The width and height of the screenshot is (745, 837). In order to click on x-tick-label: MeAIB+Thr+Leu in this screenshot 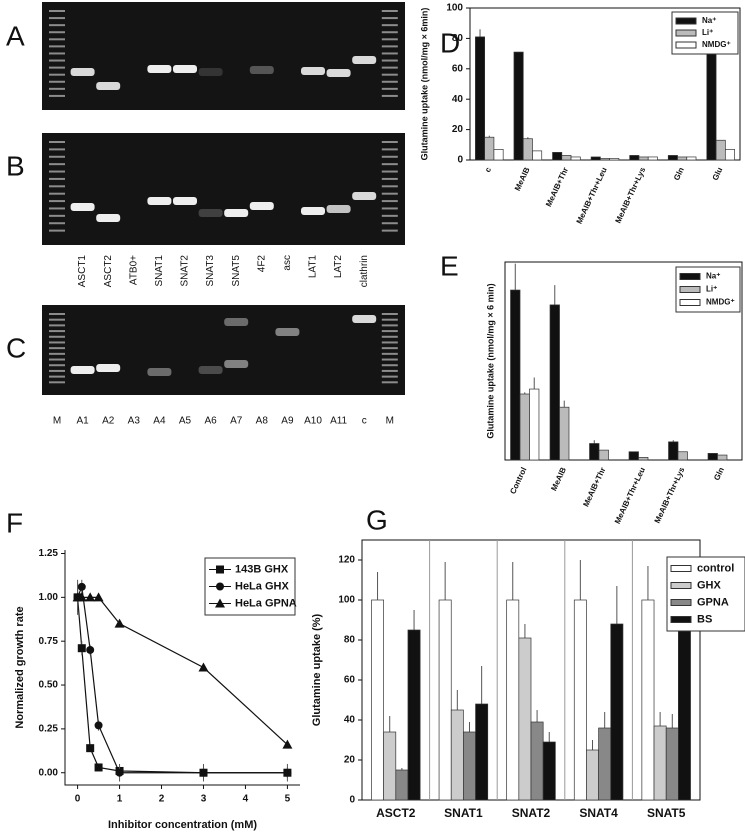, I will do `click(630, 496)`.